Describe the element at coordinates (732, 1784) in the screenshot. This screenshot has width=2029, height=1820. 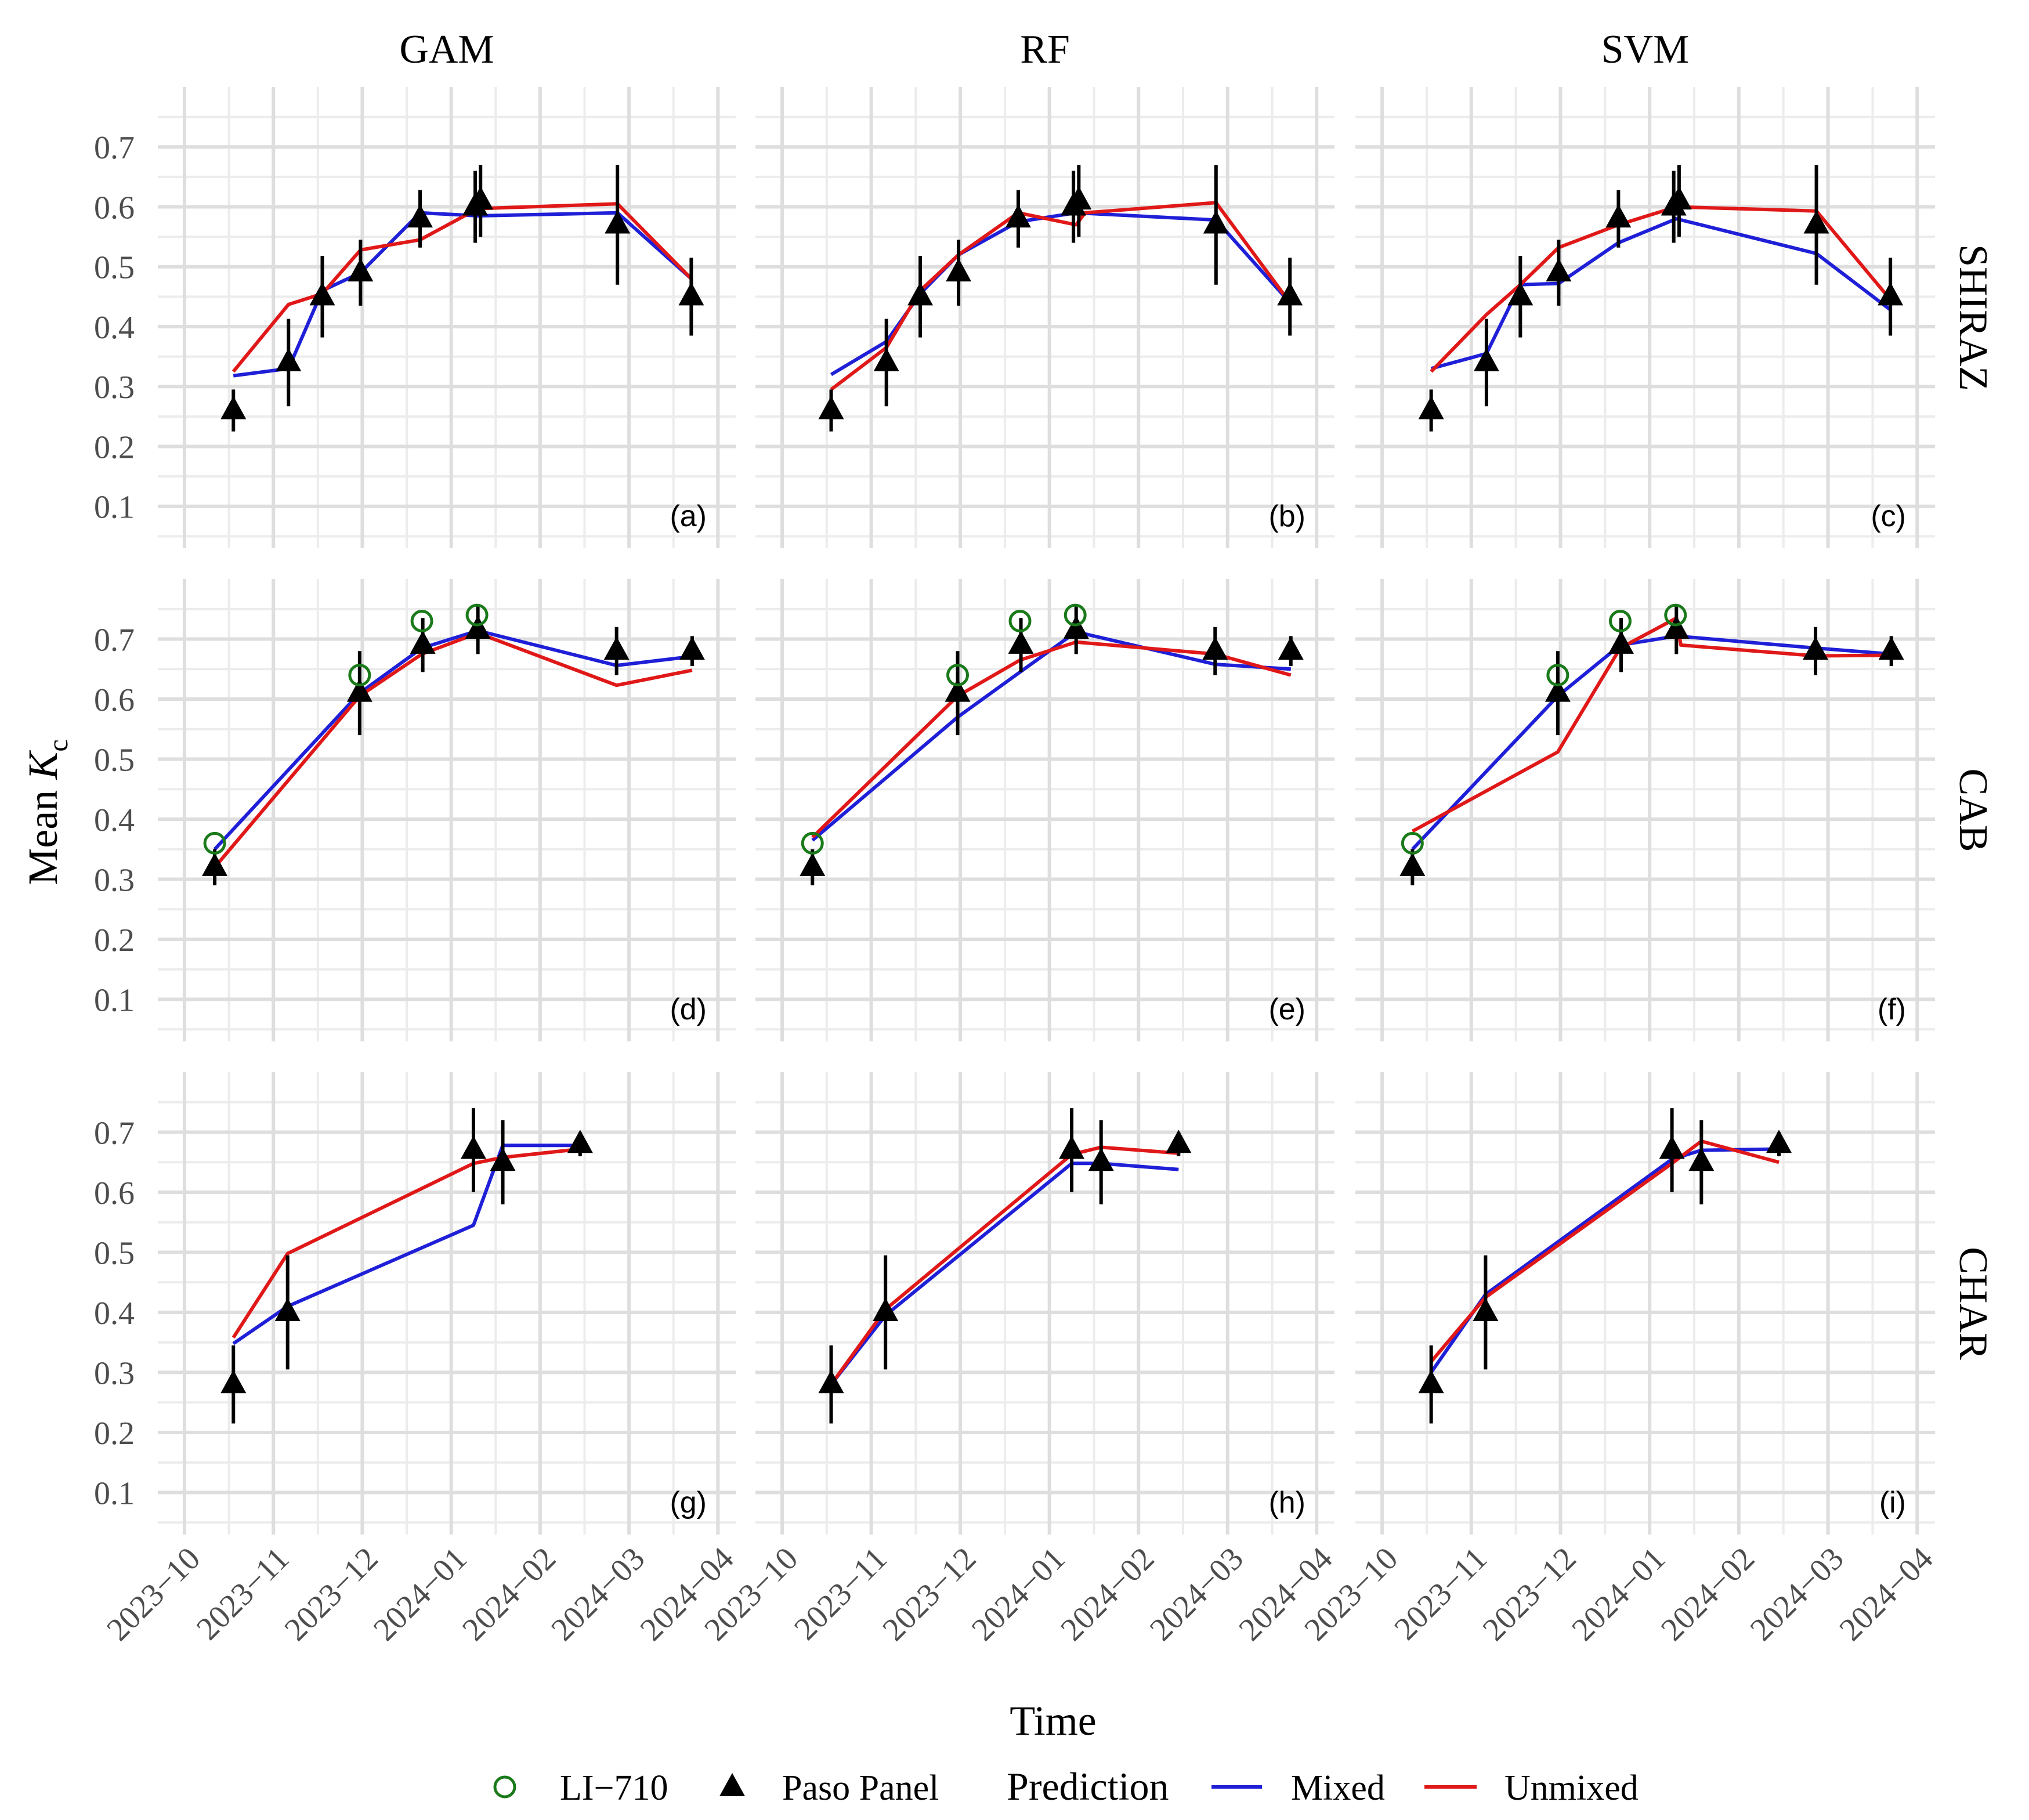
I see `legend-paso-marker` at that location.